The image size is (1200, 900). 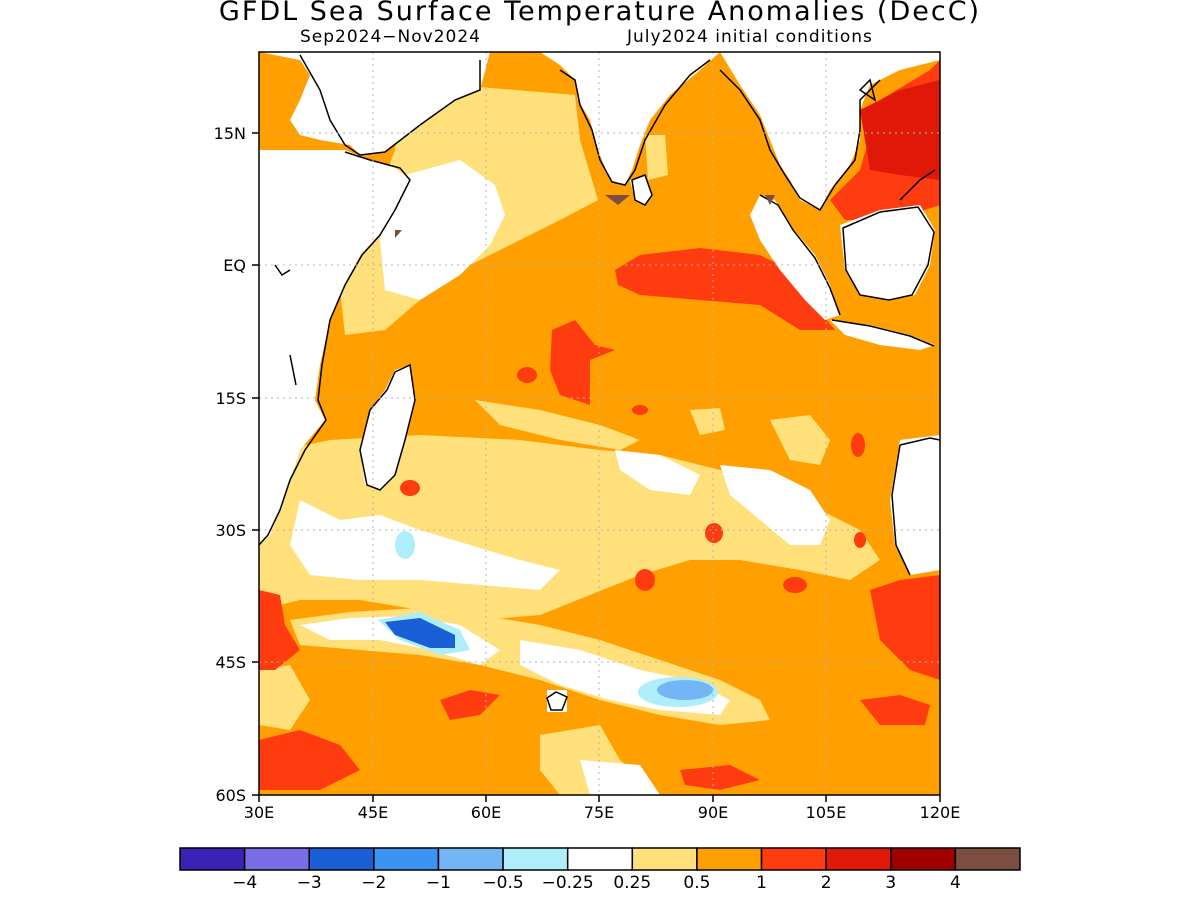 What do you see at coordinates (630, 118) in the screenshot?
I see `land-india` at bounding box center [630, 118].